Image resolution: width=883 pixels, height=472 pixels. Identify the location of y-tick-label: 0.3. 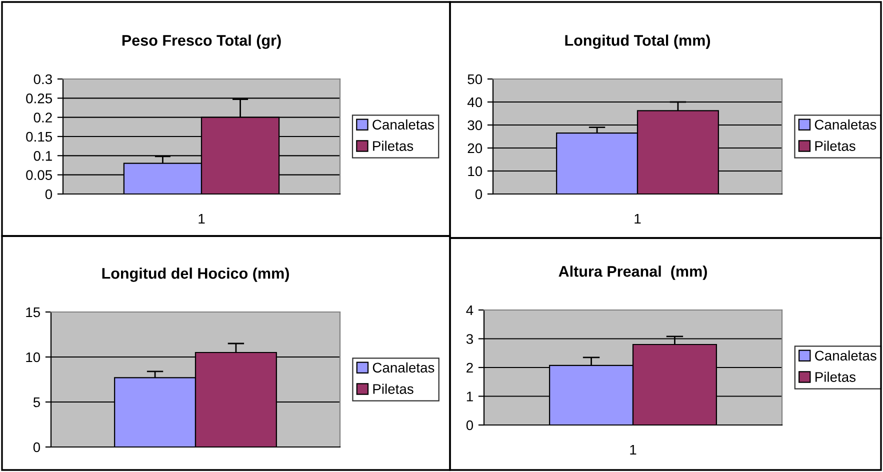
(43, 79).